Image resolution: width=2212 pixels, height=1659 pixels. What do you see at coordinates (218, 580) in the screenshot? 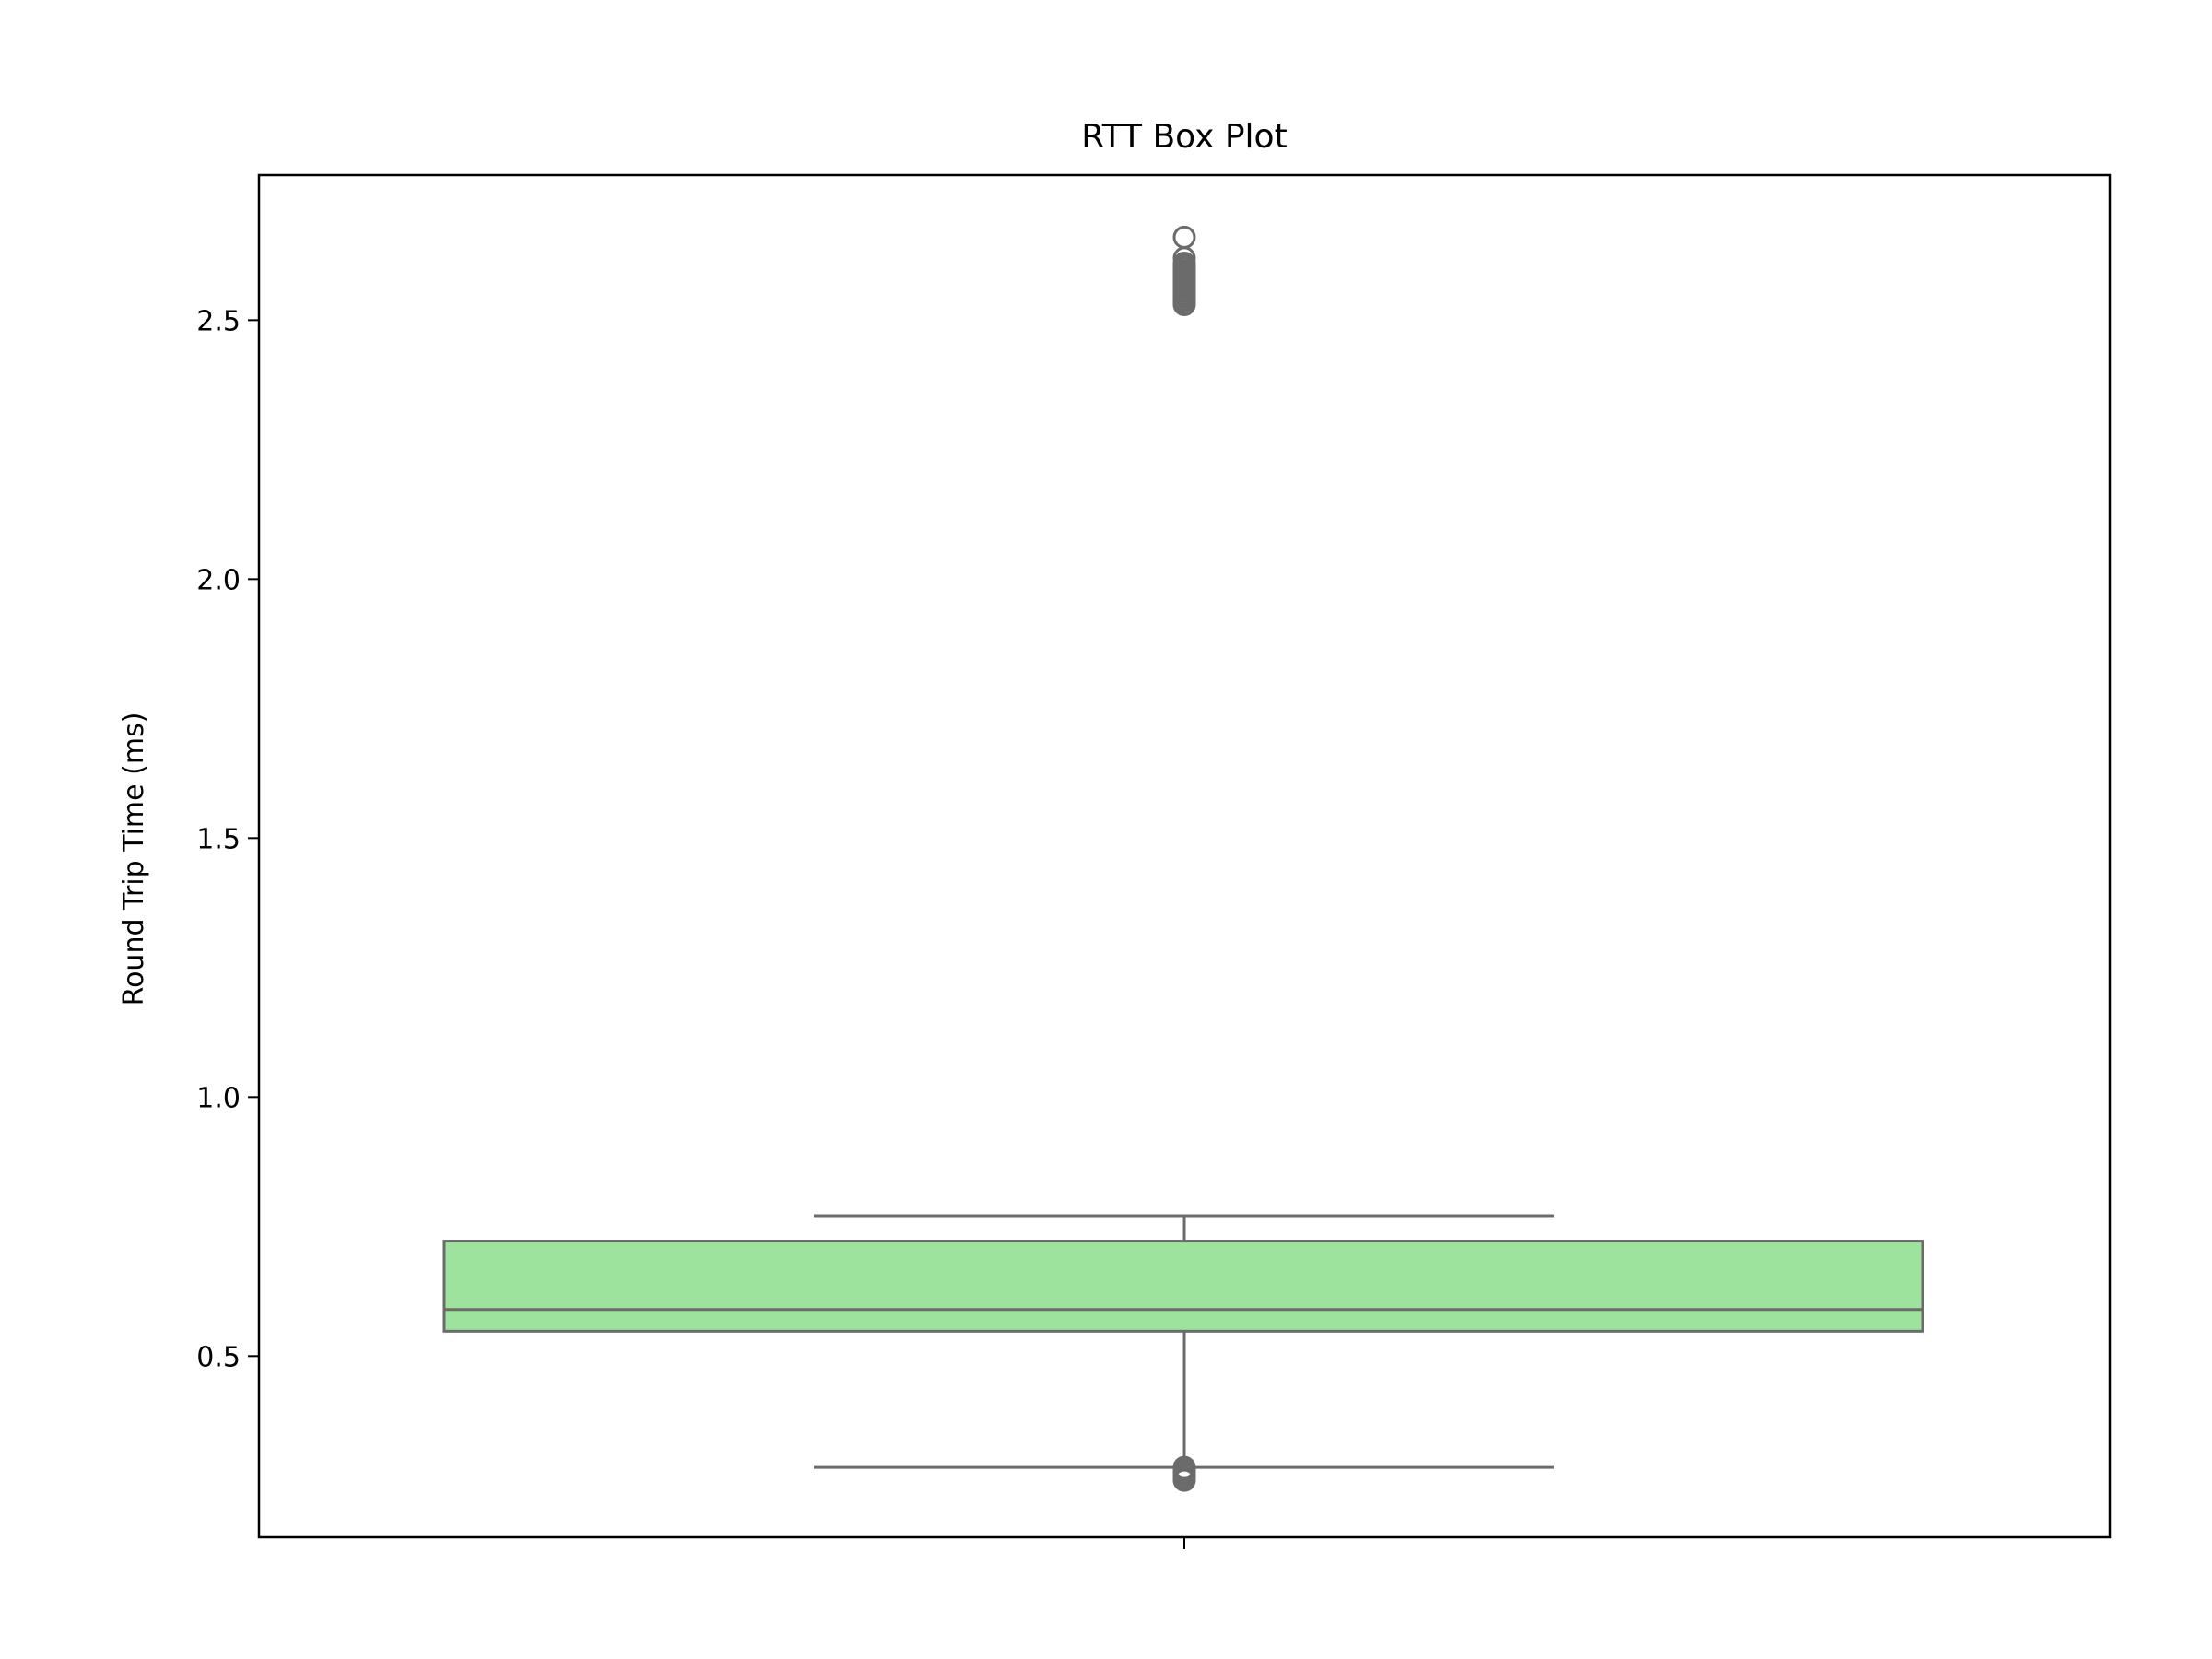
I see `y-tick-label: 2.0` at bounding box center [218, 580].